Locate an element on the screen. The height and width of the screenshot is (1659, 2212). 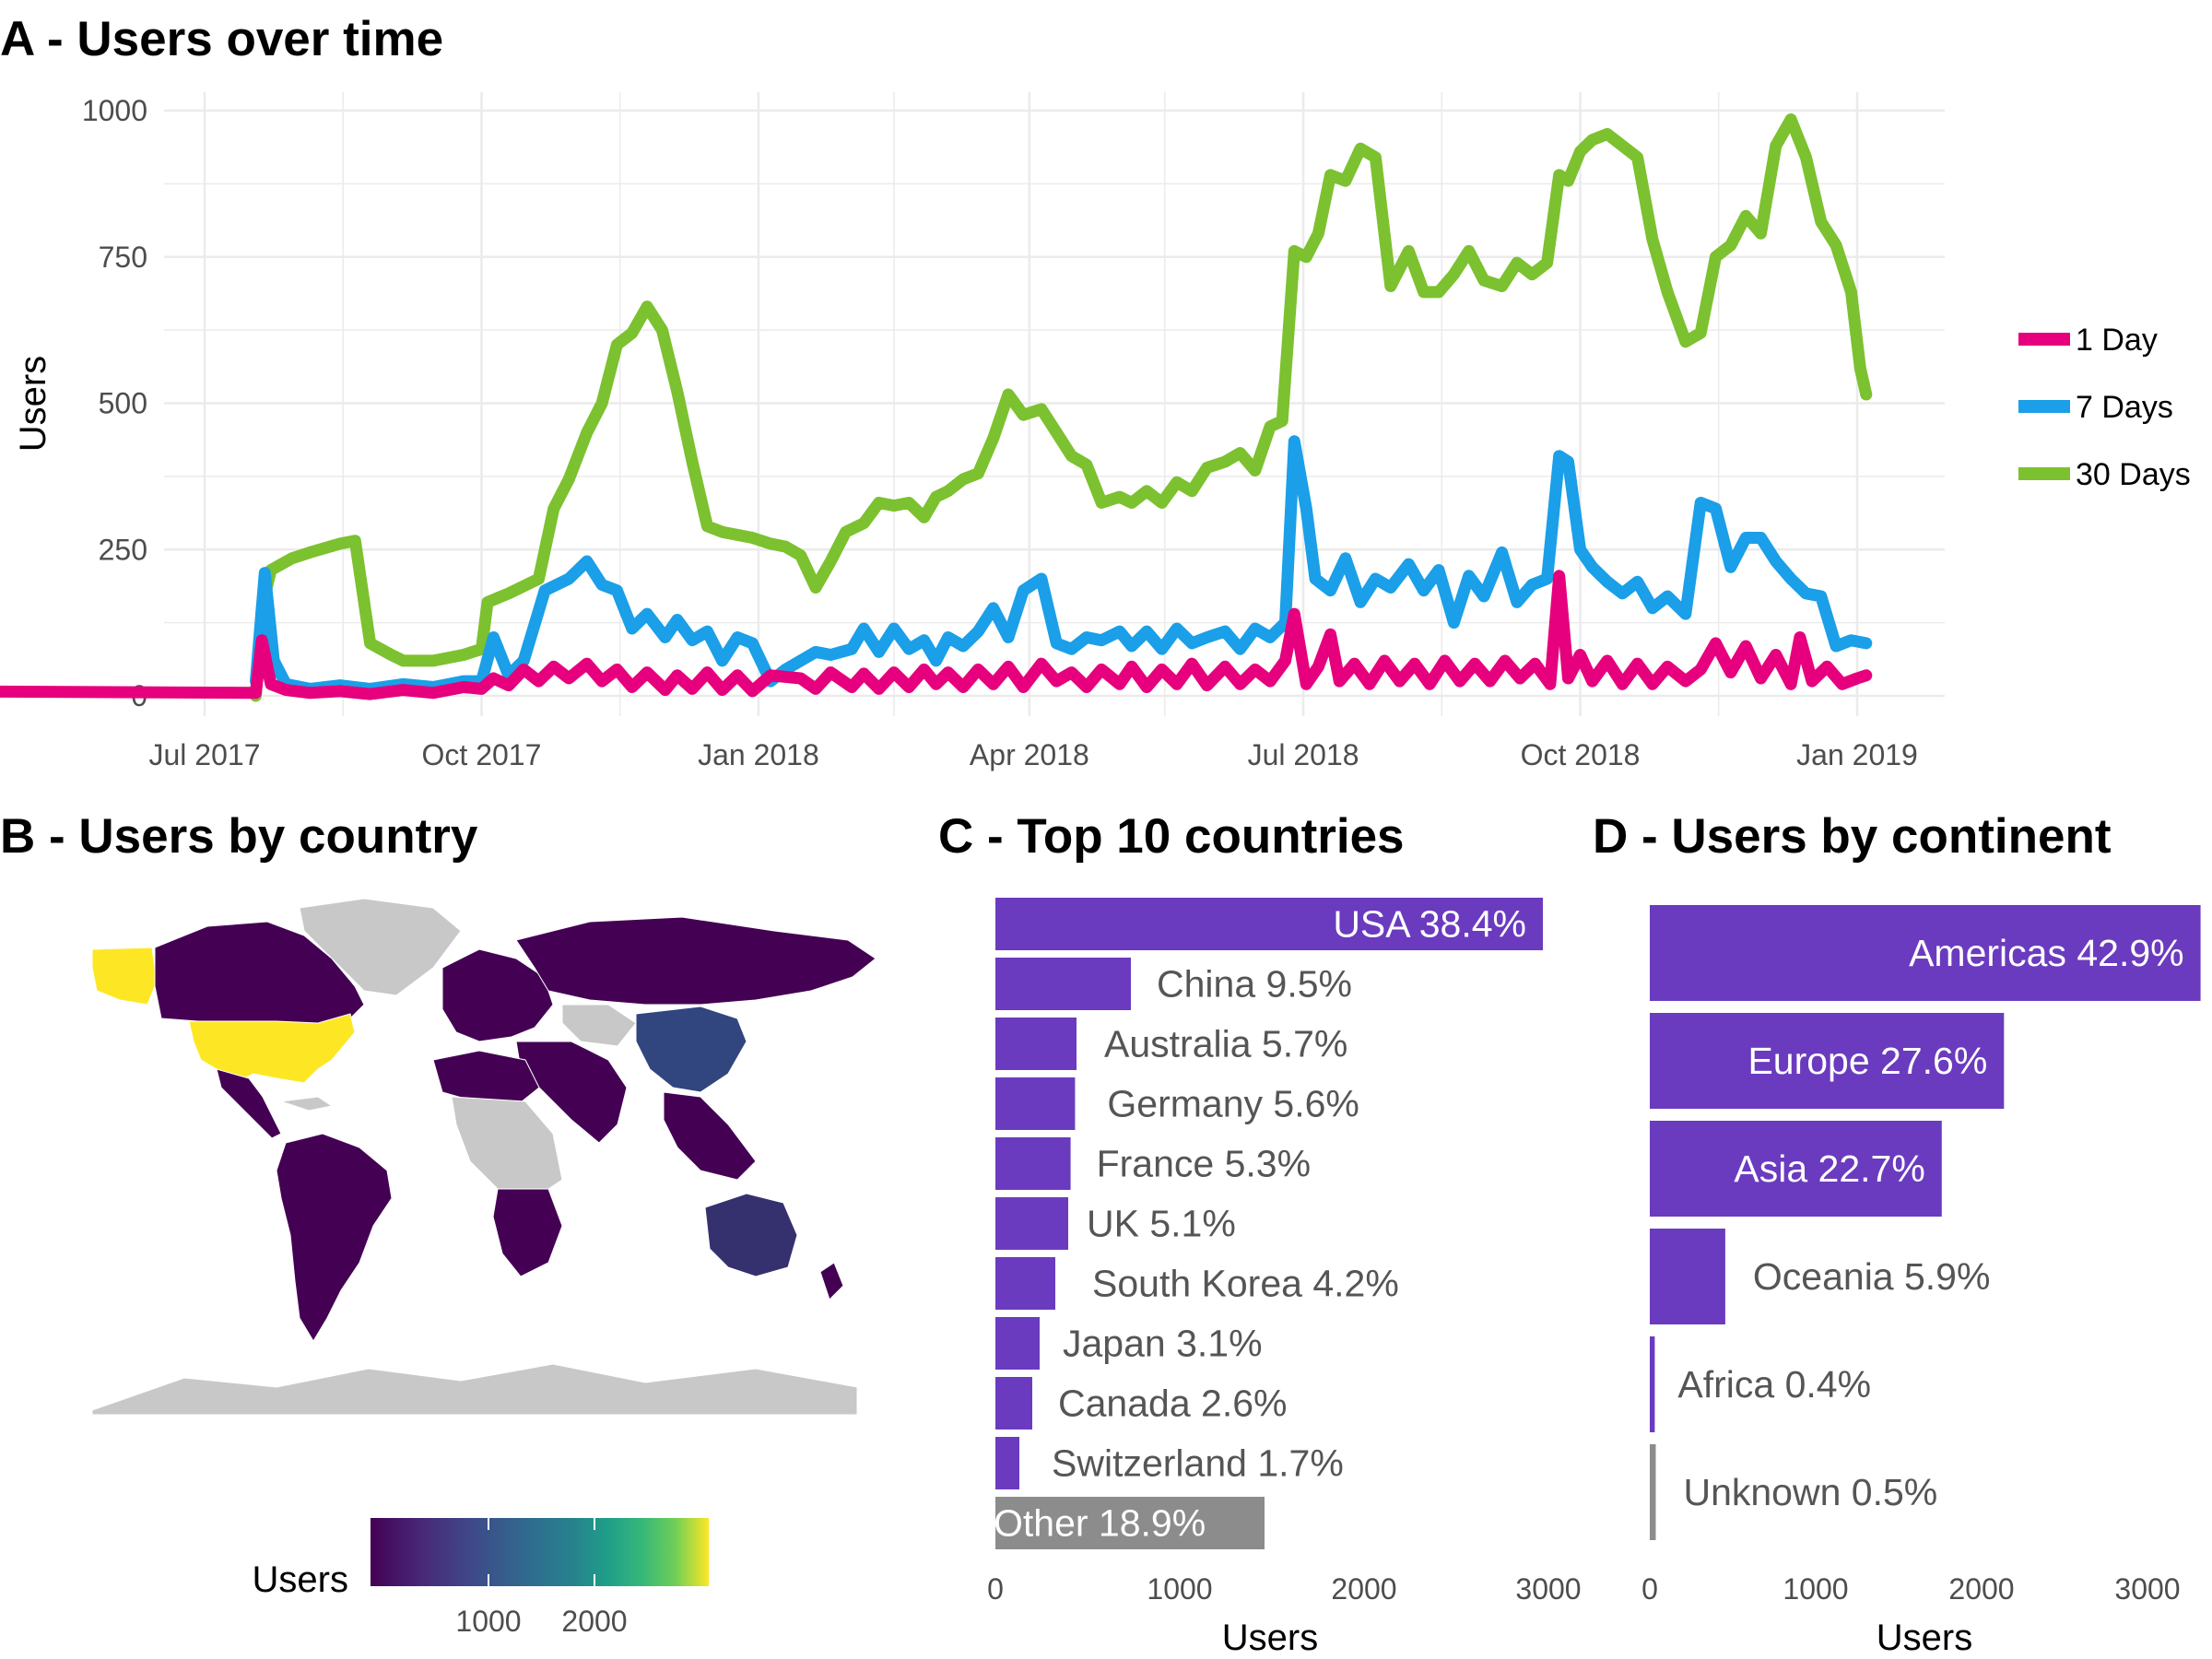
bar-label: USA 38.4% is located at coordinates (1429, 924).